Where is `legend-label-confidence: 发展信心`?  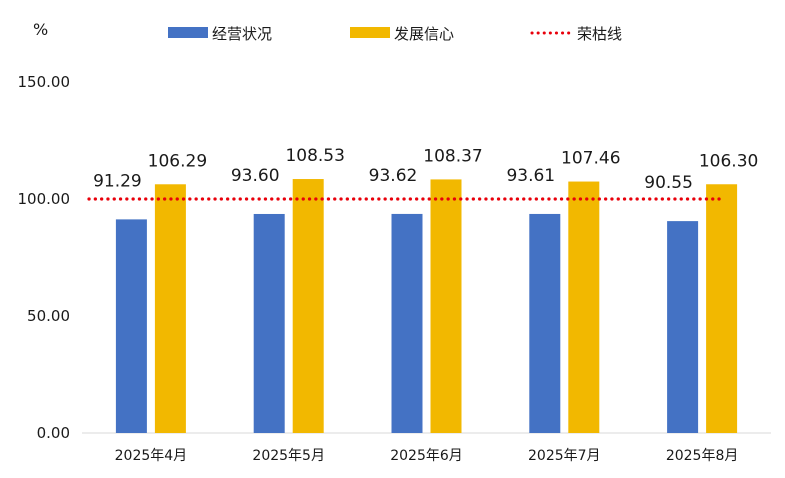 legend-label-confidence: 发展信心 is located at coordinates (424, 34).